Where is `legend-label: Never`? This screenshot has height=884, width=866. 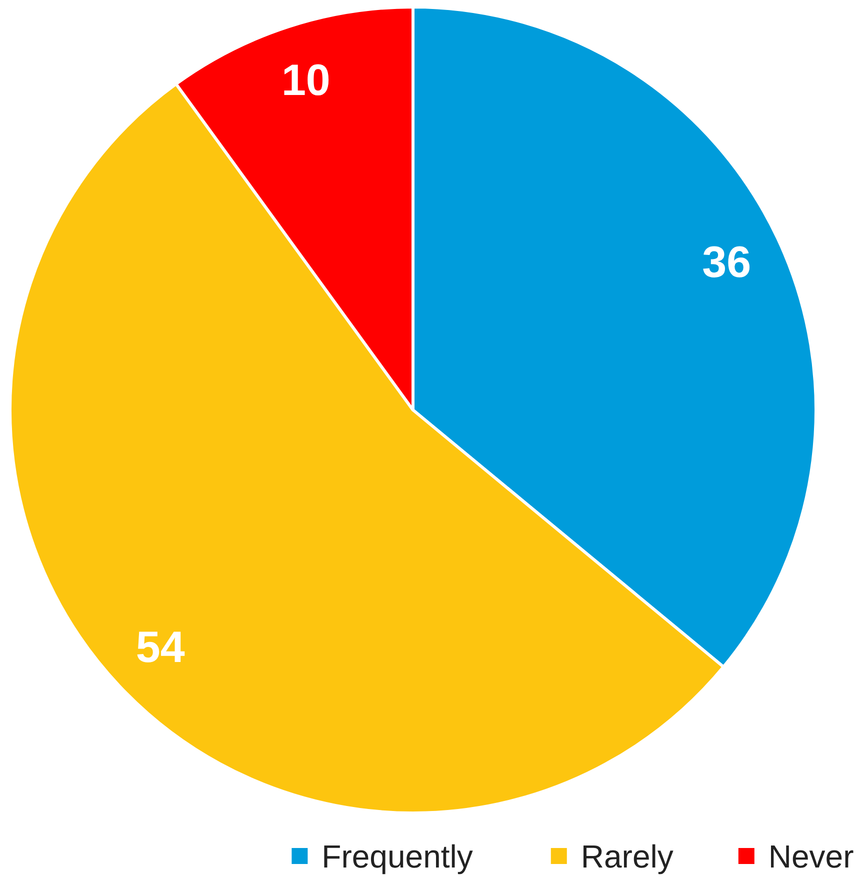 legend-label: Never is located at coordinates (811, 856).